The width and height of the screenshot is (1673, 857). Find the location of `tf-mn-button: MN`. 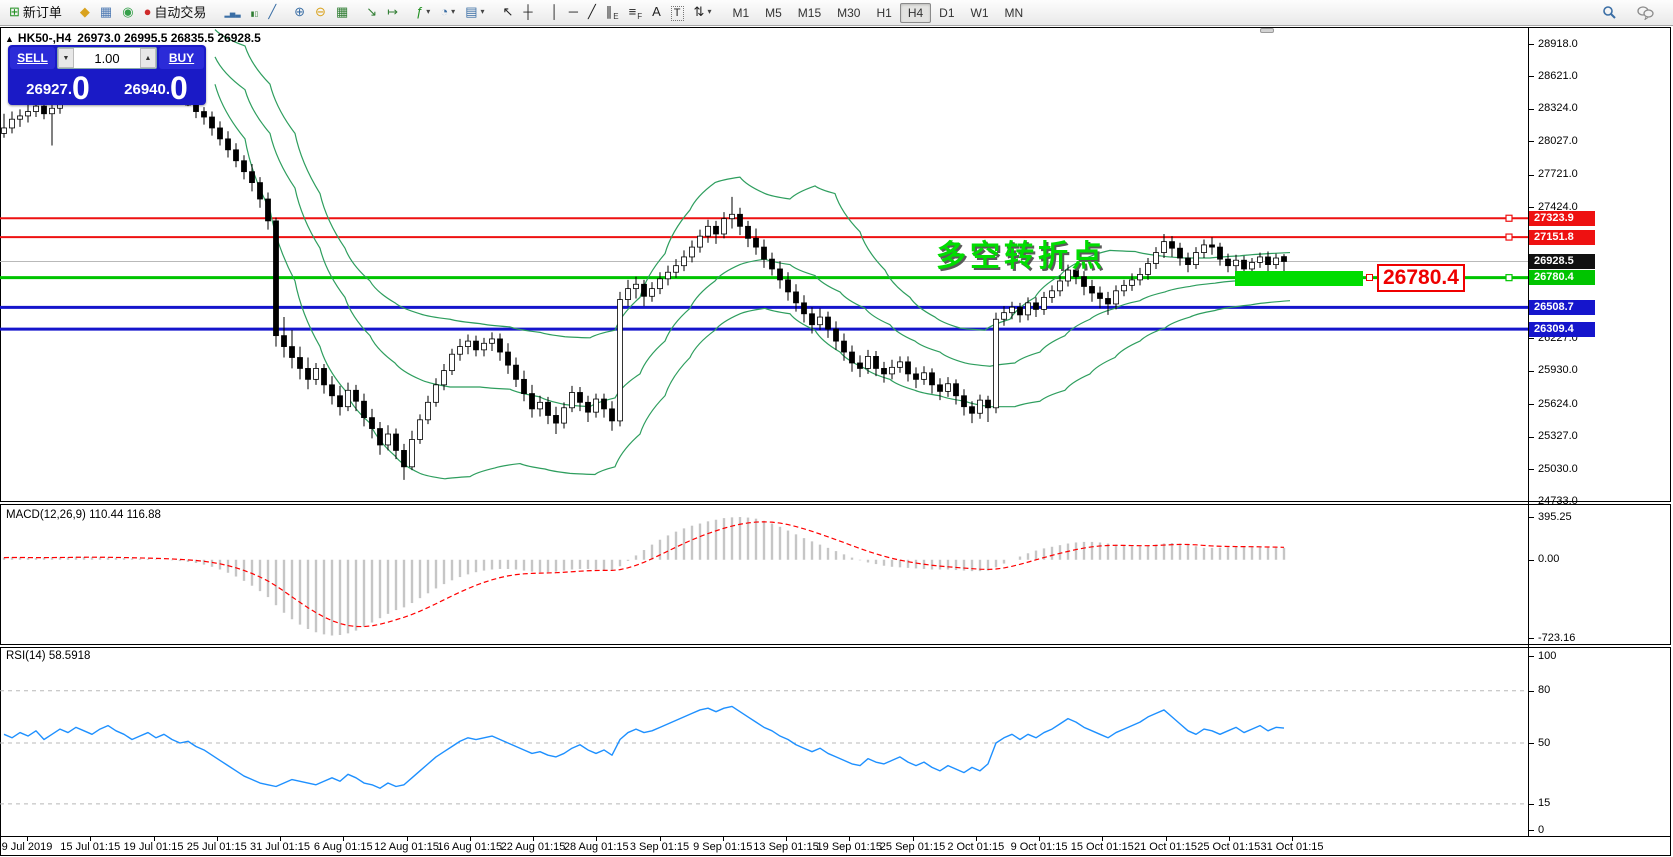

tf-mn-button: MN is located at coordinates (1014, 12).